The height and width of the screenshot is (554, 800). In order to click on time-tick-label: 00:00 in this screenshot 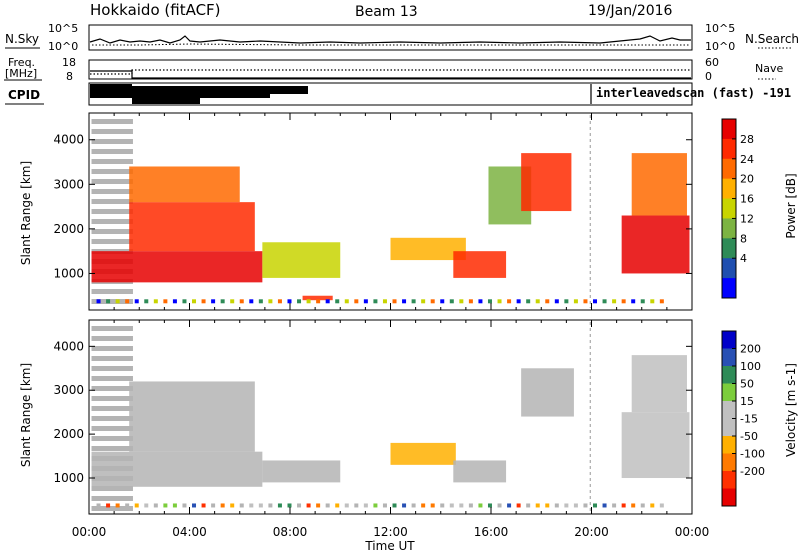, I will do `click(692, 532)`.